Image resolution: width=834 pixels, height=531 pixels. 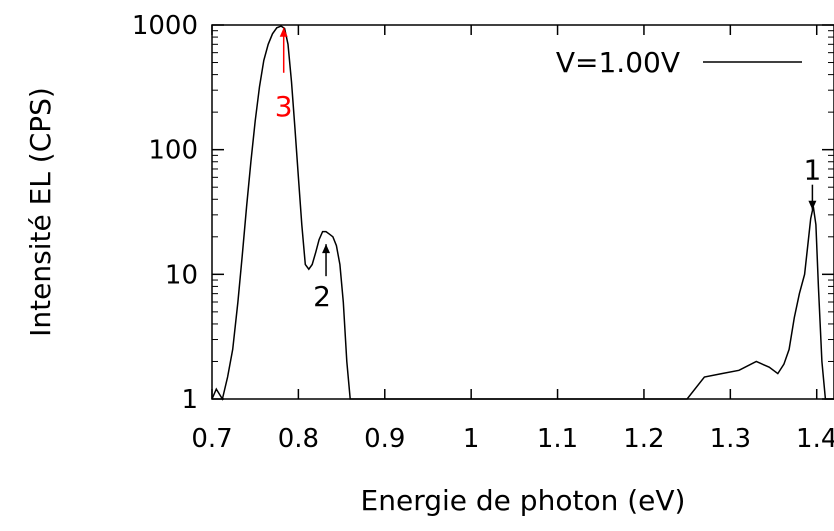 What do you see at coordinates (730, 439) in the screenshot?
I see `x-tick-label: 1.3` at bounding box center [730, 439].